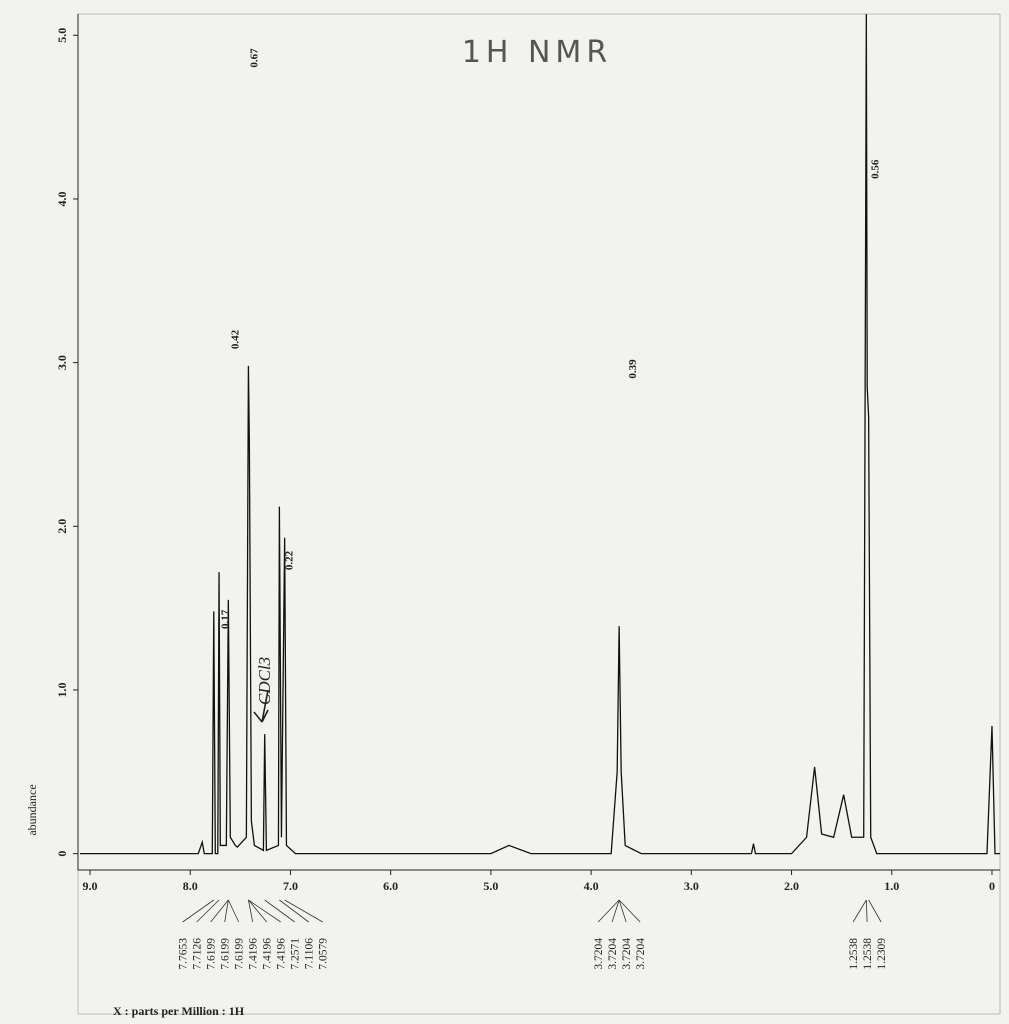 Image resolution: width=1009 pixels, height=1024 pixels. What do you see at coordinates (537, 52) in the screenshot?
I see `chart-title: 1H NMR` at bounding box center [537, 52].